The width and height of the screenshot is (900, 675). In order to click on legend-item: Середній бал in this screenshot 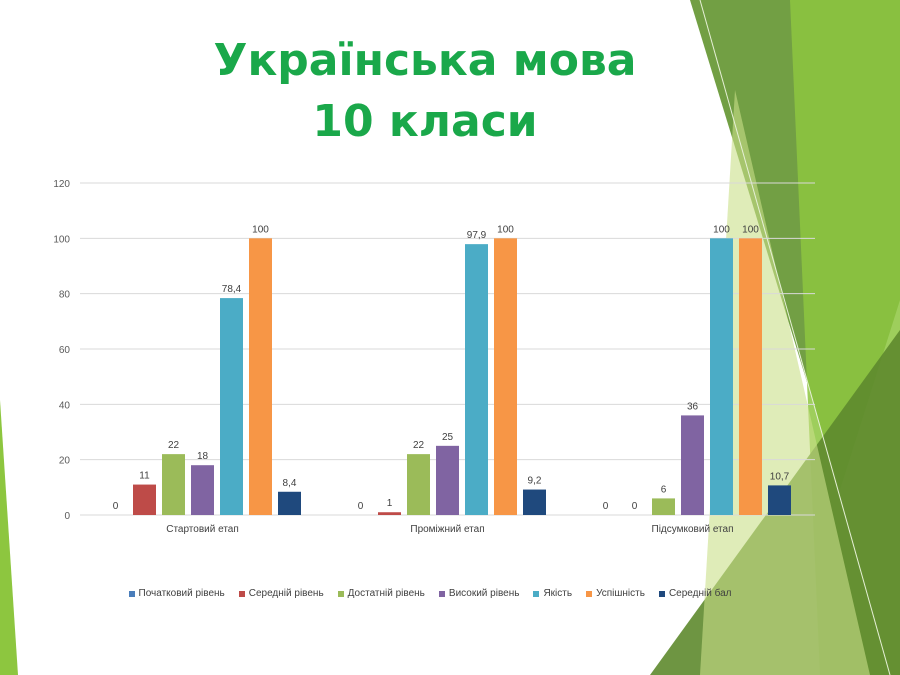, I will do `click(695, 593)`.